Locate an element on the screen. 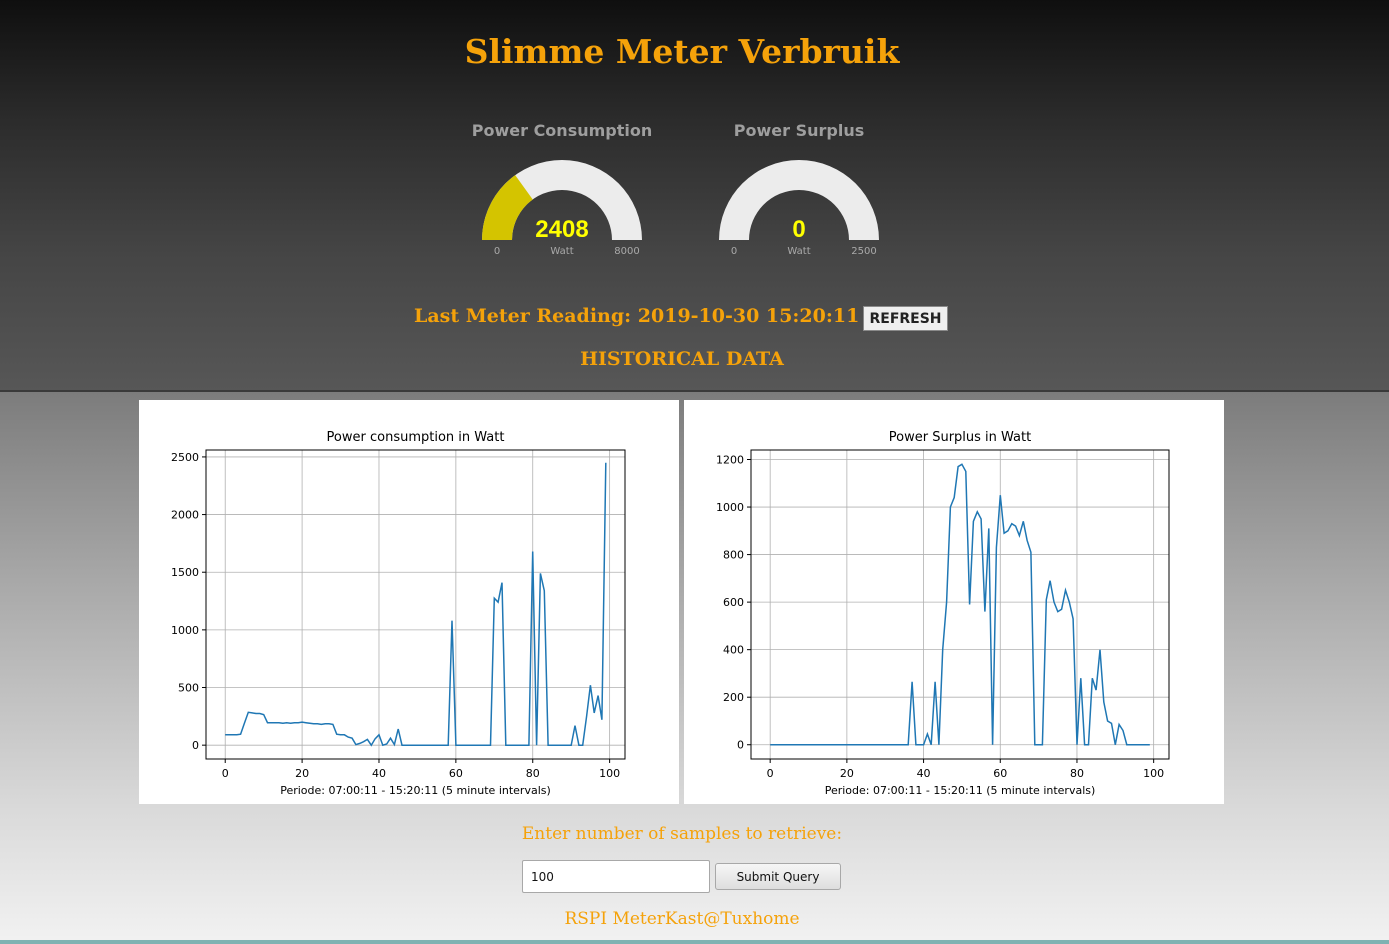  gauge-value: 0 is located at coordinates (798, 229).